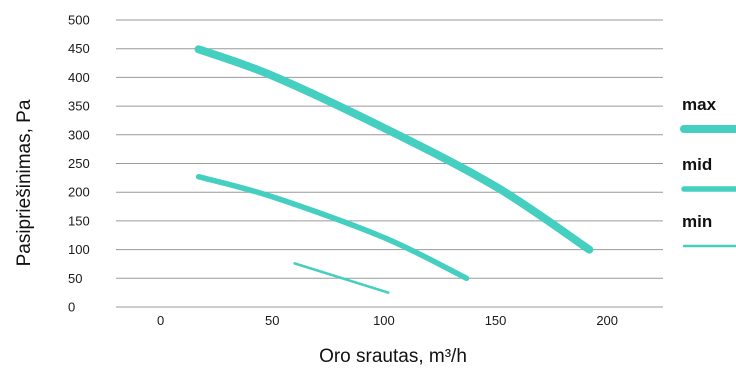 The width and height of the screenshot is (736, 370). I want to click on y-tick-label: 150, so click(79, 220).